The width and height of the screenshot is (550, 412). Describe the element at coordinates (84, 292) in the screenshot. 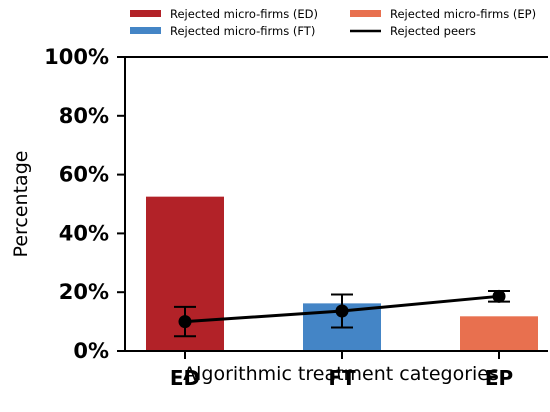

I see `y-tick-label: 20%` at that location.